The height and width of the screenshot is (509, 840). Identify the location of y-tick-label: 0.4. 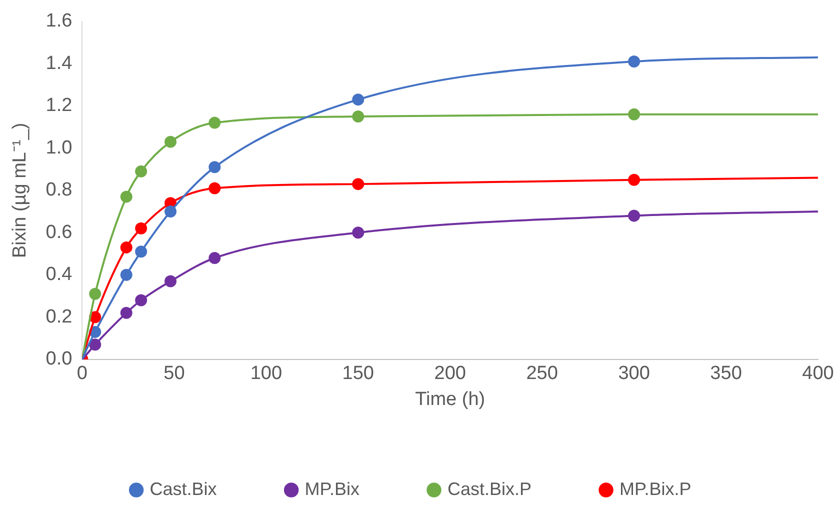
(59, 275).